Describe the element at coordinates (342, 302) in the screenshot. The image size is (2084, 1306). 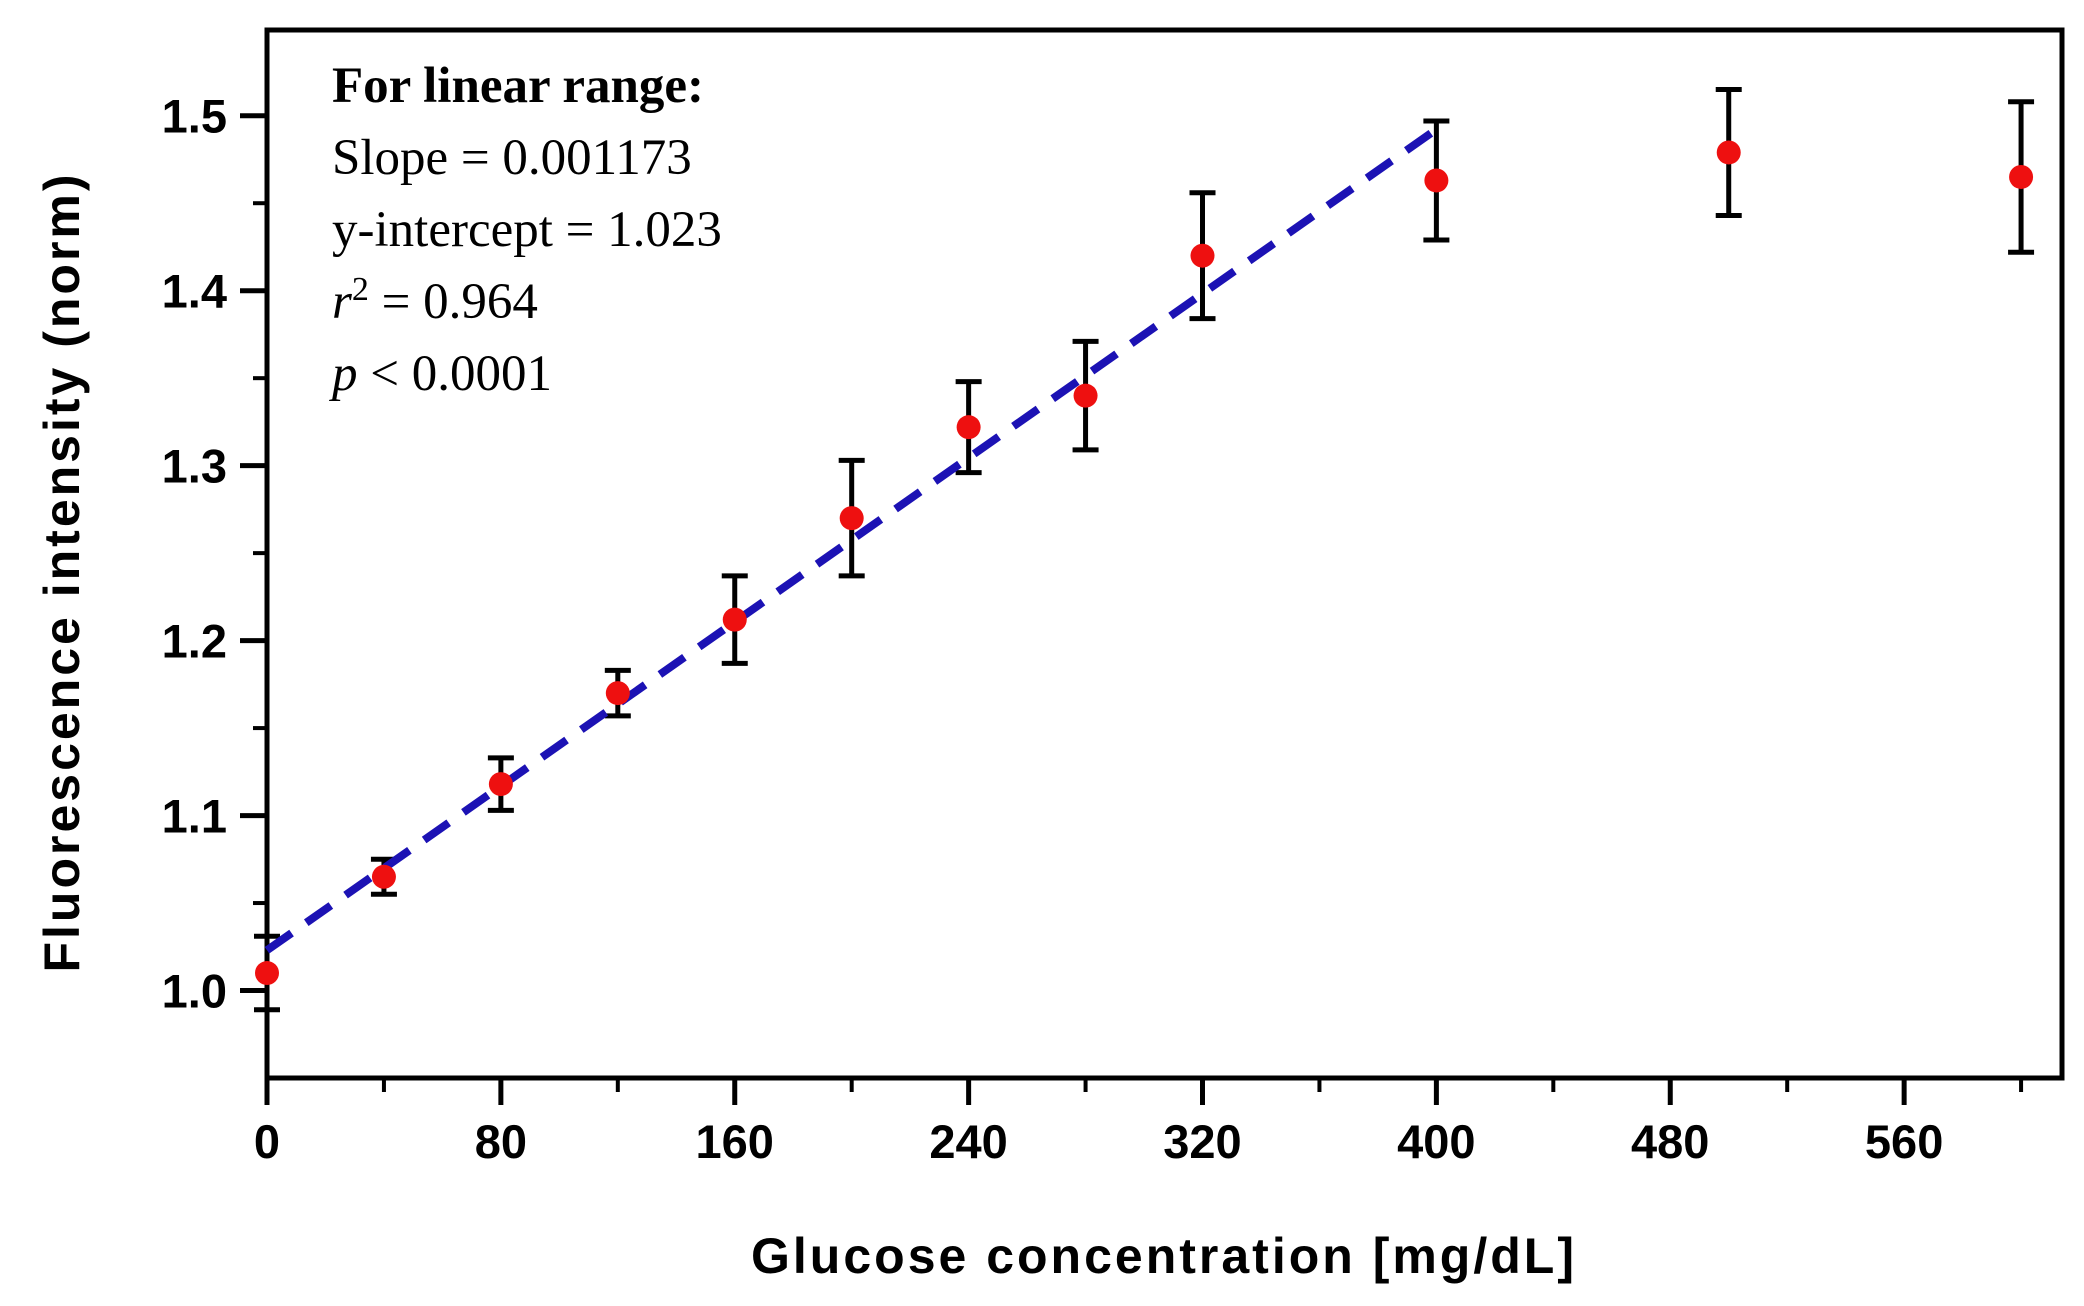
I see `r-symbol: r` at that location.